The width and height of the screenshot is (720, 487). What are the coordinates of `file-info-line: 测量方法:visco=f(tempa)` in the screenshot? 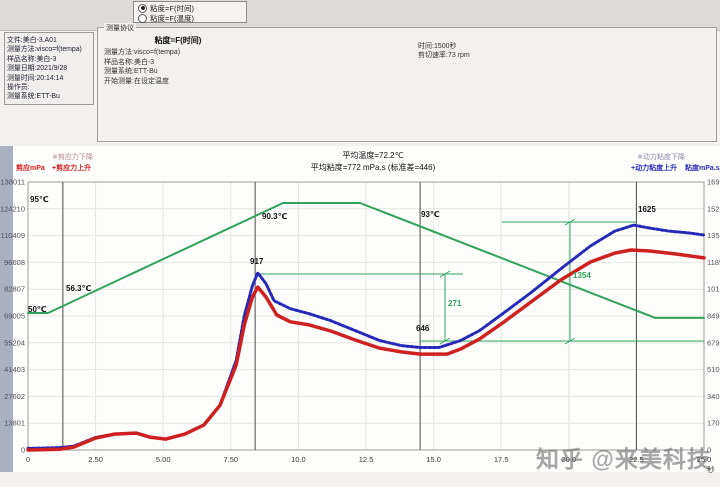 It's located at (44, 50).